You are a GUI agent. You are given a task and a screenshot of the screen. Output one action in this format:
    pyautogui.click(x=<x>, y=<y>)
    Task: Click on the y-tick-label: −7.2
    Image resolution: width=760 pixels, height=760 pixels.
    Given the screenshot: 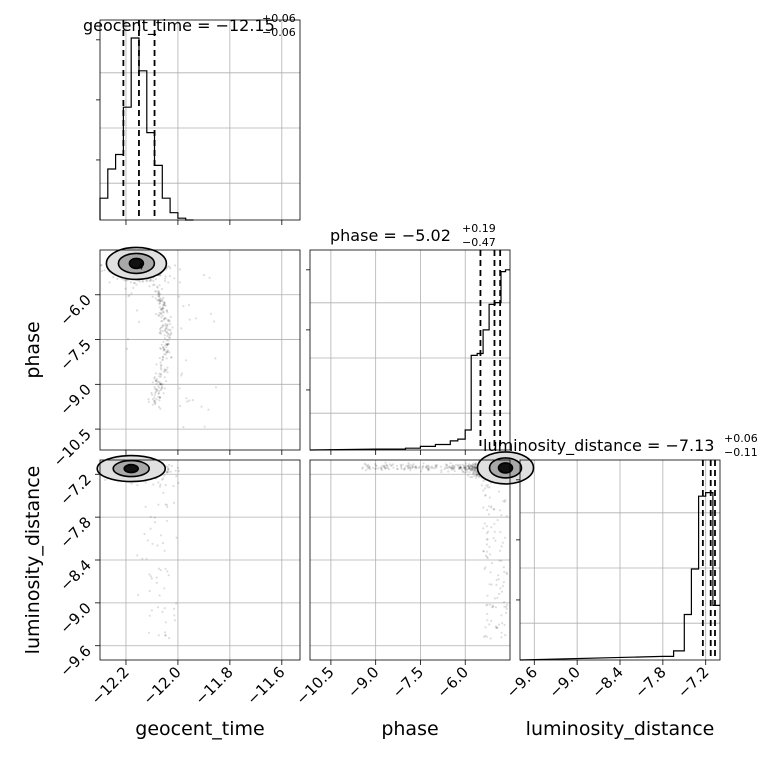 What is the action you would take?
    pyautogui.click(x=75, y=489)
    